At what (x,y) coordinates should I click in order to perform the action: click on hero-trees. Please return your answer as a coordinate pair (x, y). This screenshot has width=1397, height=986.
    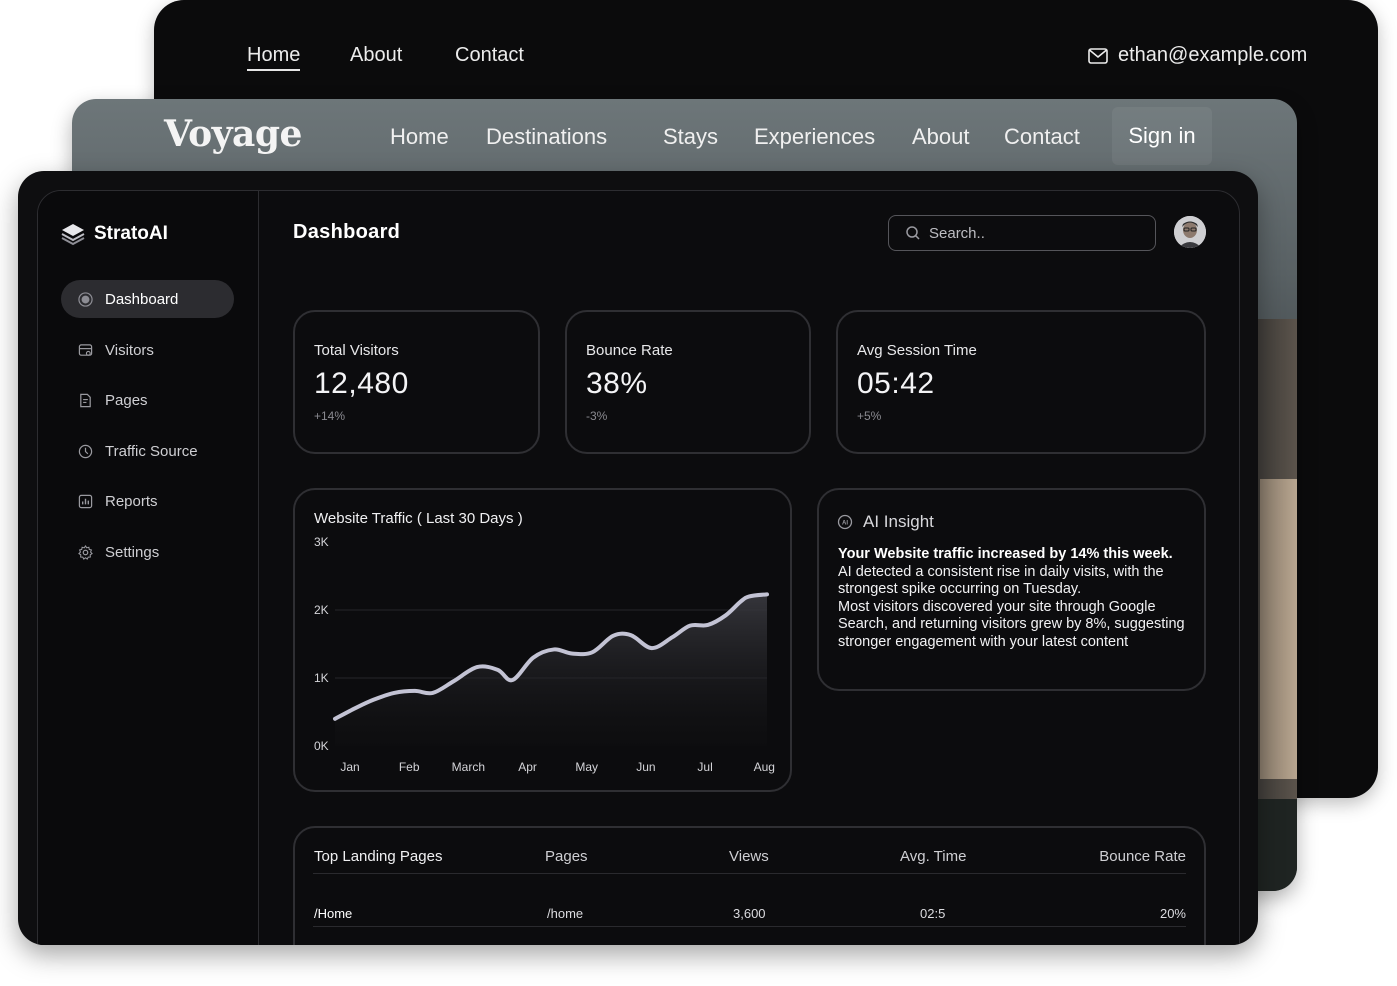
    Looking at the image, I should click on (1274, 845).